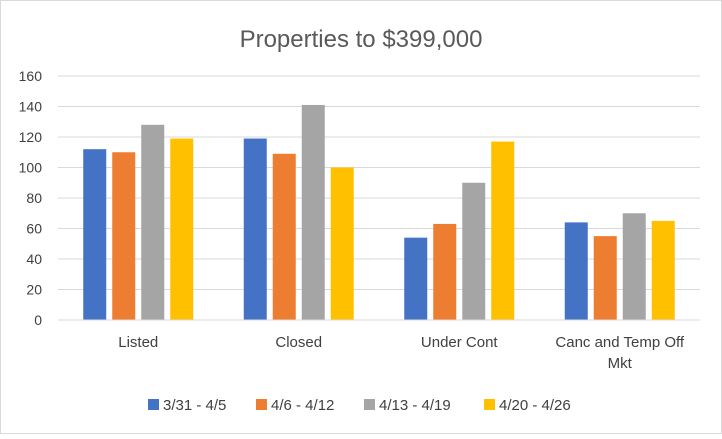  What do you see at coordinates (302, 405) in the screenshot?
I see `legend-label: 4/6 - 4/12` at bounding box center [302, 405].